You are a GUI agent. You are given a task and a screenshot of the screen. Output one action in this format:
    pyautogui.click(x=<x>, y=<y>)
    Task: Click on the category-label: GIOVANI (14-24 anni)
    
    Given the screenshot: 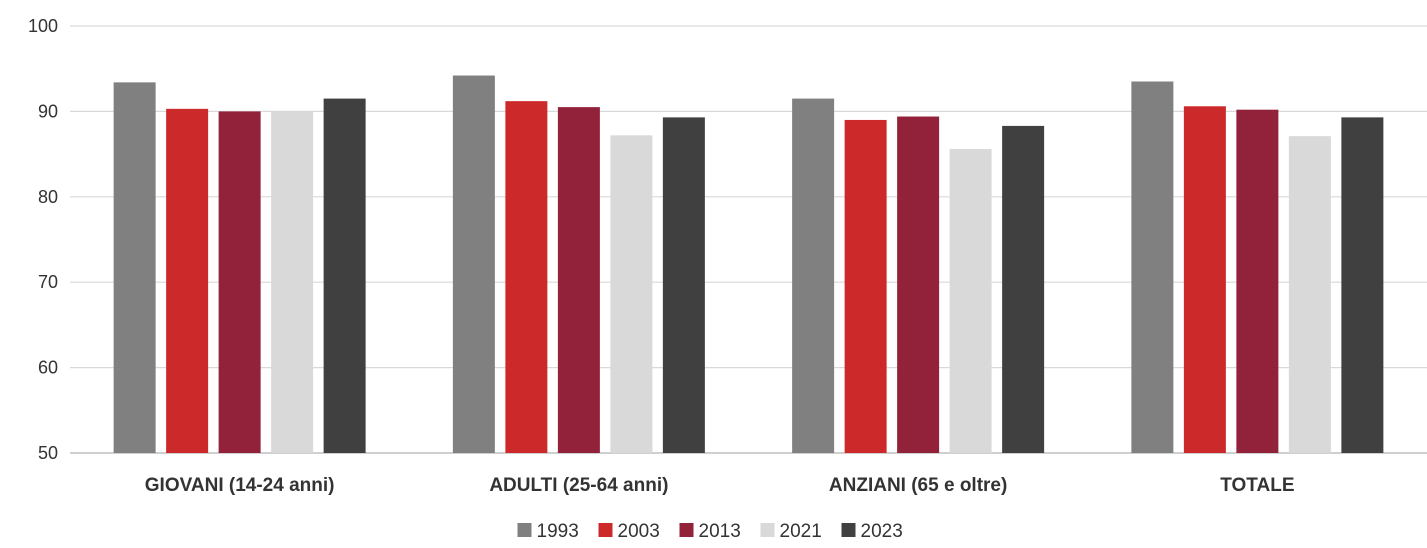 What is the action you would take?
    pyautogui.click(x=240, y=485)
    